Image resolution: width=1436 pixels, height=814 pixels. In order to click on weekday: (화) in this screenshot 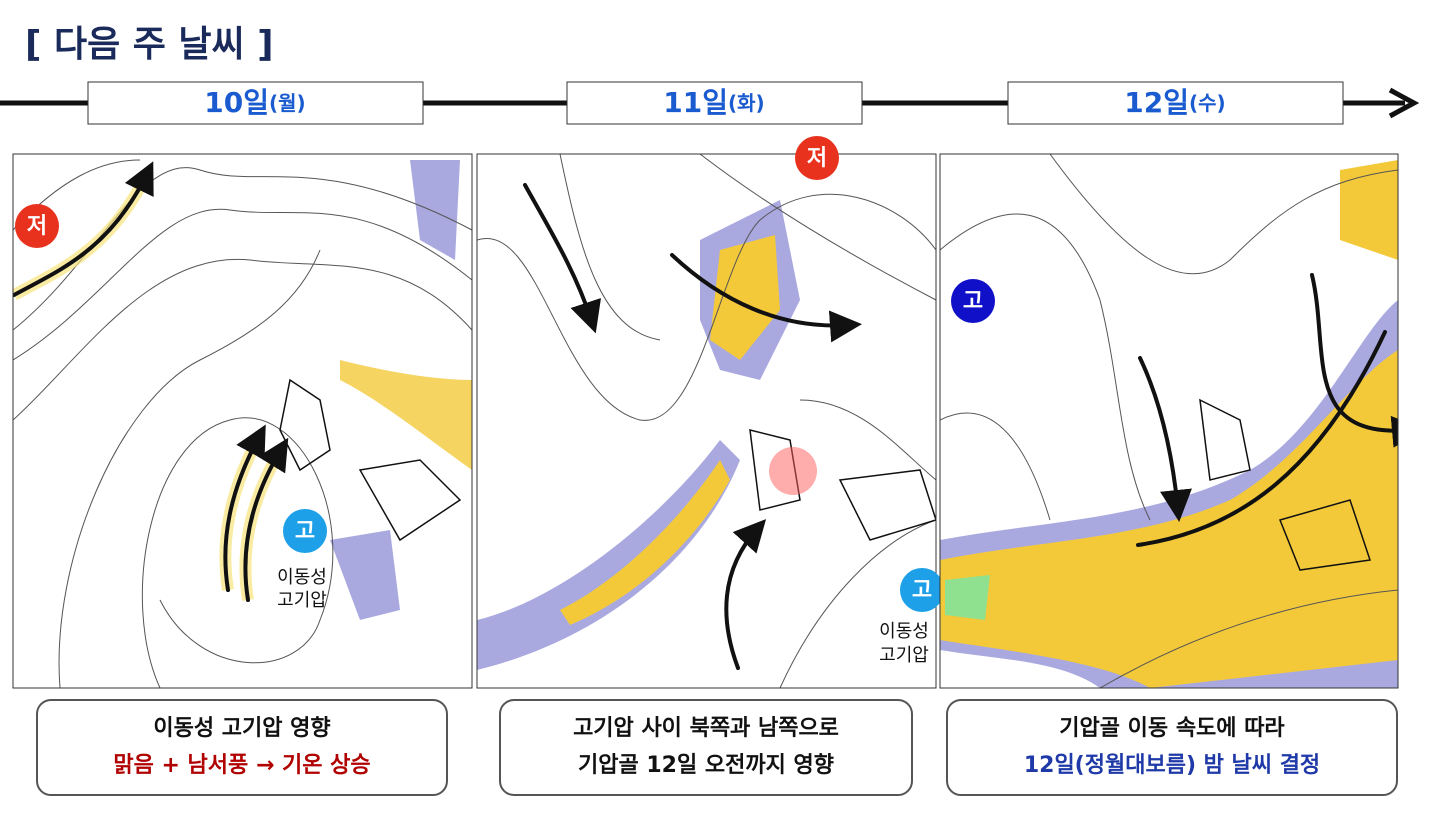, I will do `click(746, 103)`.